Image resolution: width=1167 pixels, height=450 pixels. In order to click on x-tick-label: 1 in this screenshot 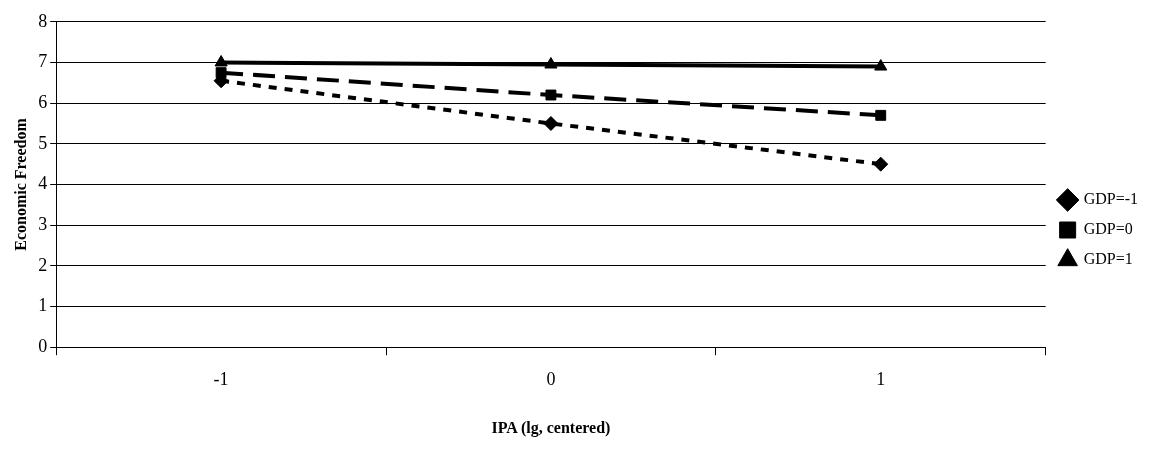, I will do `click(881, 378)`.